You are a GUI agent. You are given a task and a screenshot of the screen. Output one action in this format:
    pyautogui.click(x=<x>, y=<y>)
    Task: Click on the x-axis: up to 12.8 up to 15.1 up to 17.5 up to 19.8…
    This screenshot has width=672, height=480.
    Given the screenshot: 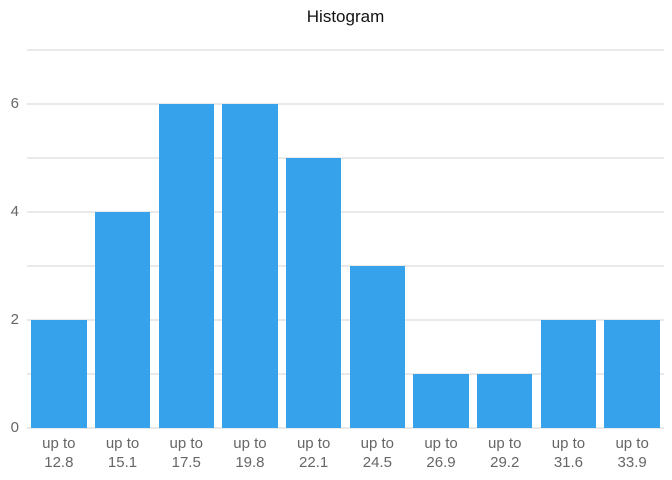 What is the action you would take?
    pyautogui.click(x=345, y=455)
    